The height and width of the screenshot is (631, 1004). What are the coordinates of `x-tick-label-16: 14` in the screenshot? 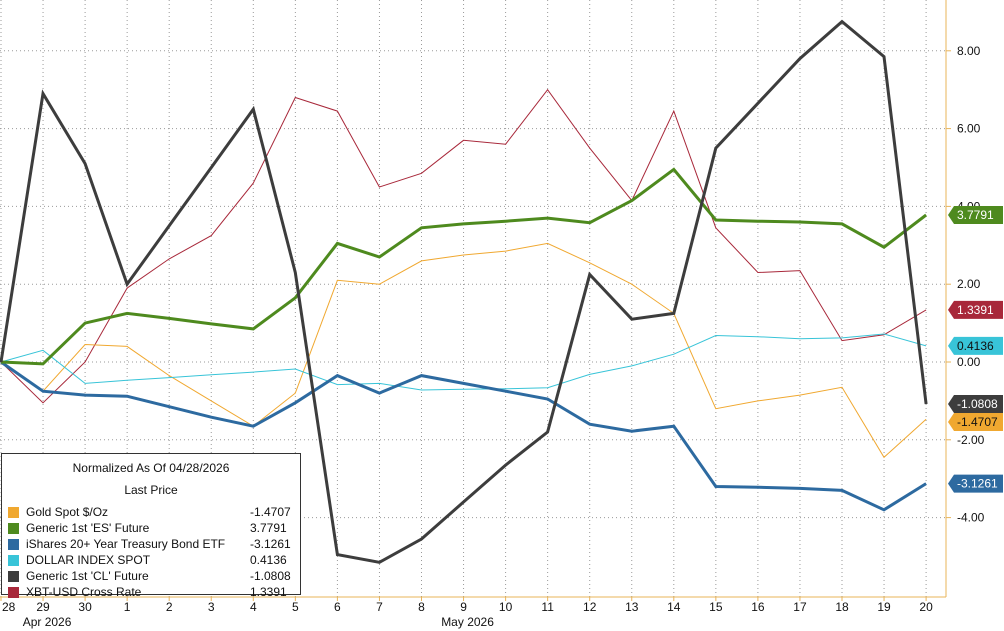 It's located at (674, 607).